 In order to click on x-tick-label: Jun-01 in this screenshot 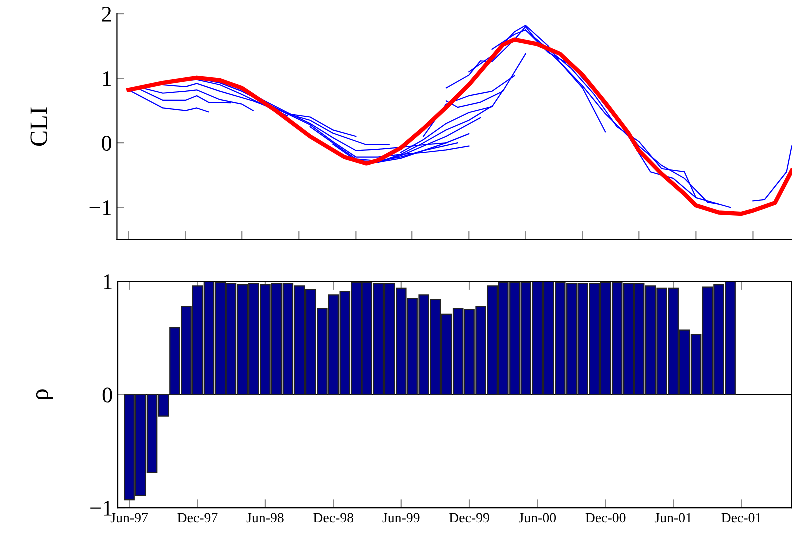, I will do `click(673, 518)`.